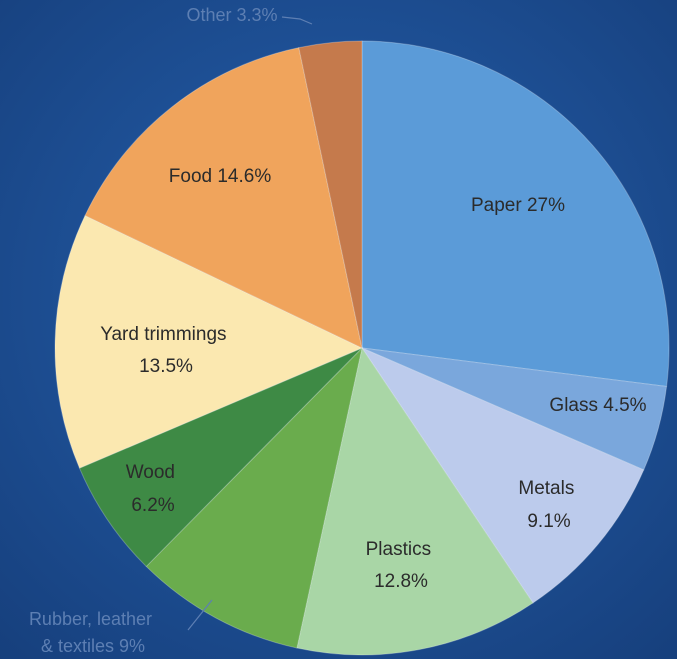  What do you see at coordinates (220, 457) in the screenshot?
I see `pie-slice-wood` at bounding box center [220, 457].